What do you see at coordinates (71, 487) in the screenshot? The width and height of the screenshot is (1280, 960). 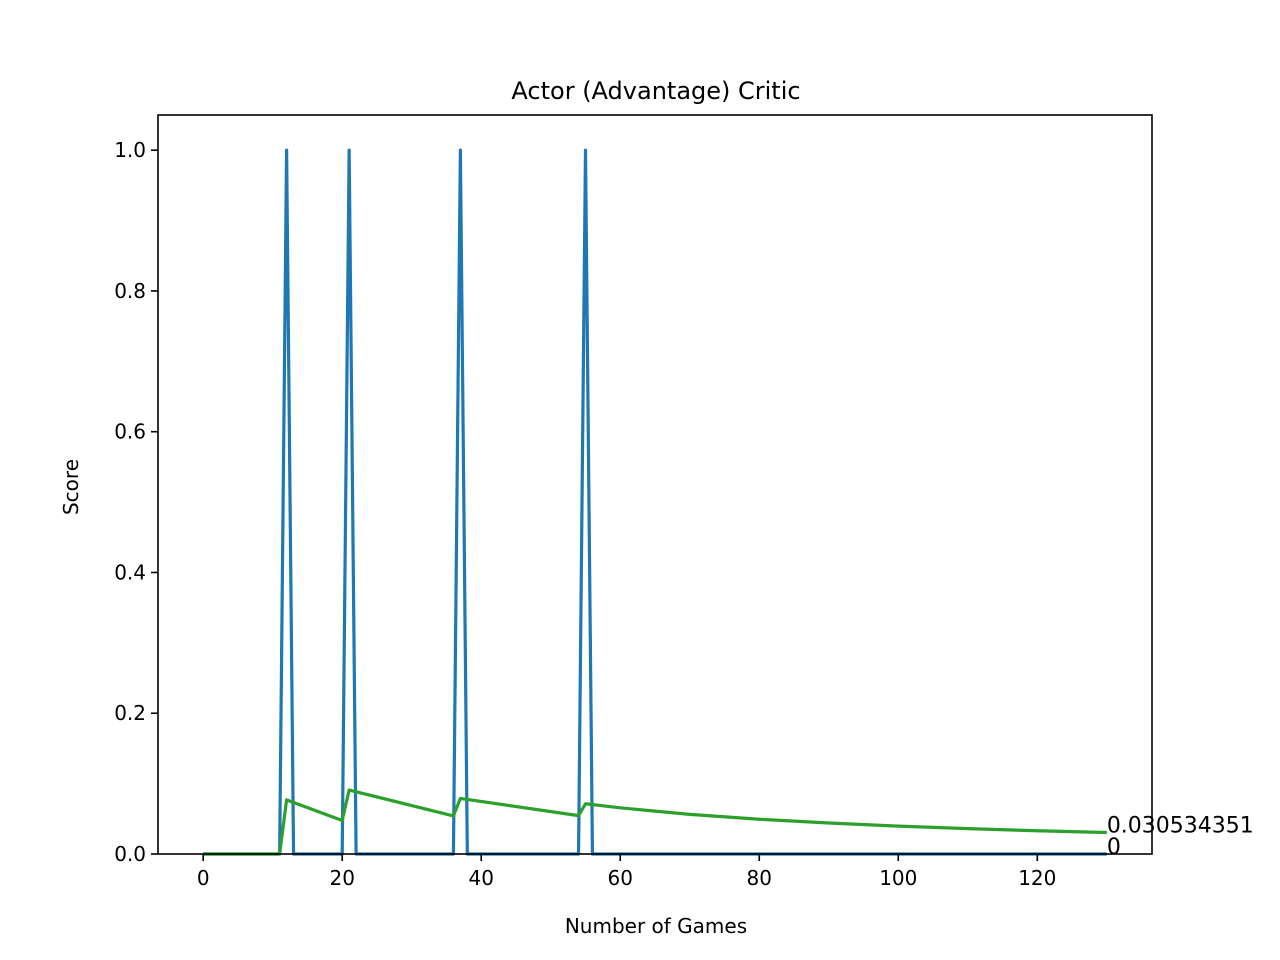 I see `y-axis-label: Score` at bounding box center [71, 487].